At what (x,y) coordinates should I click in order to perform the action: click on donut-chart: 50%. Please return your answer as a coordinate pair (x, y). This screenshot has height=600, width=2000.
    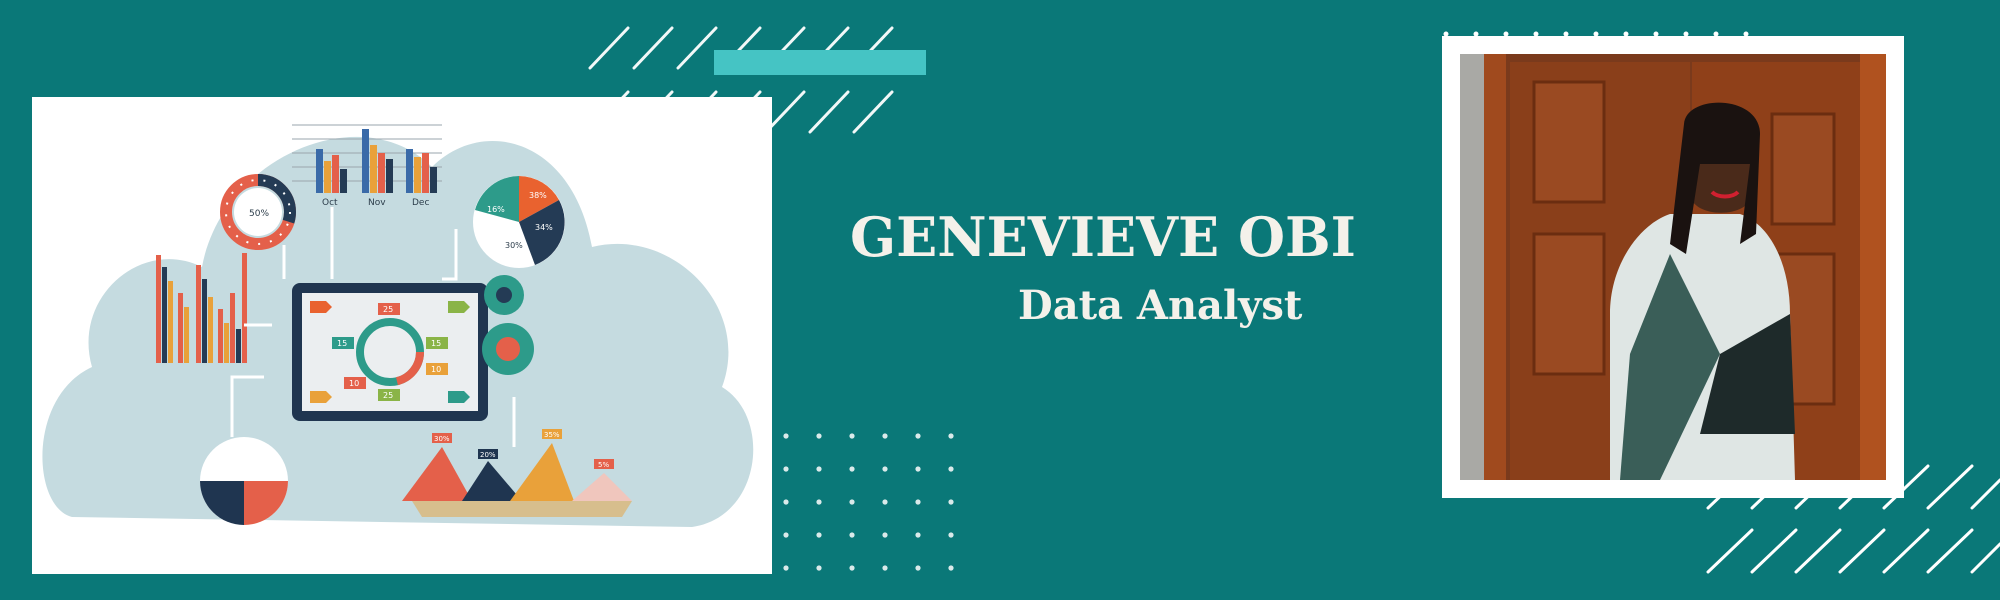
    Looking at the image, I should click on (258, 212).